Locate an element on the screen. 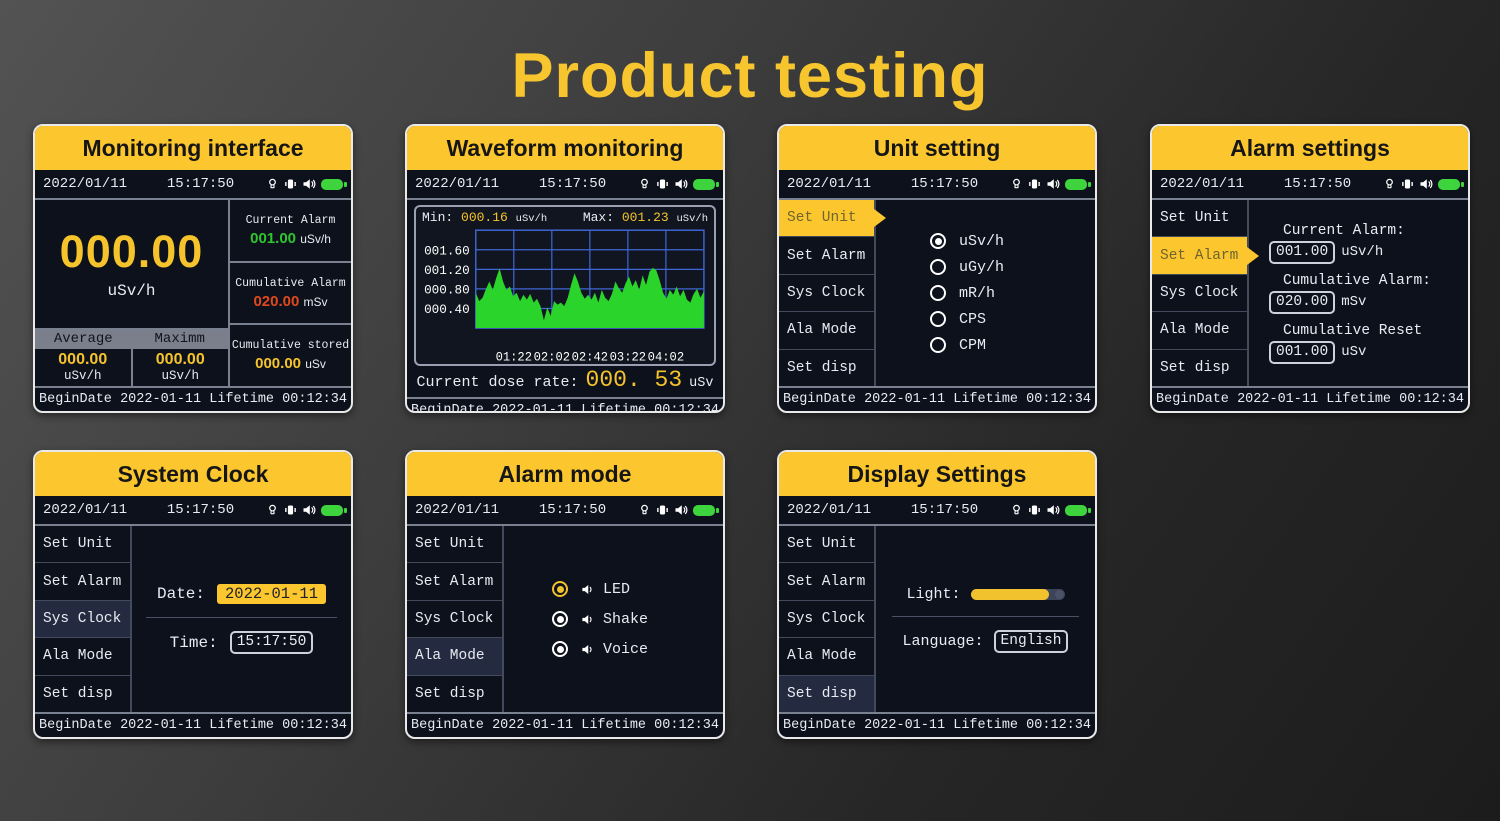 This screenshot has height=821, width=1500. cumulative-reset-input: 001.00 is located at coordinates (1302, 352).